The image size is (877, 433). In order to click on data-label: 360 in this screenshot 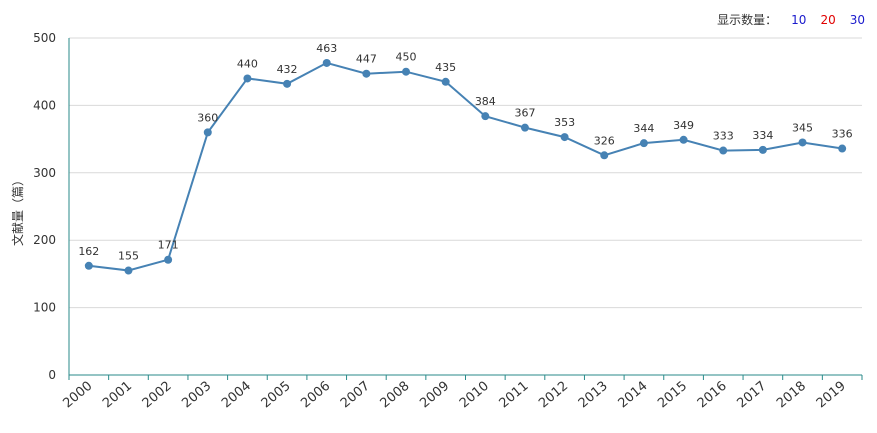, I will do `click(207, 117)`.